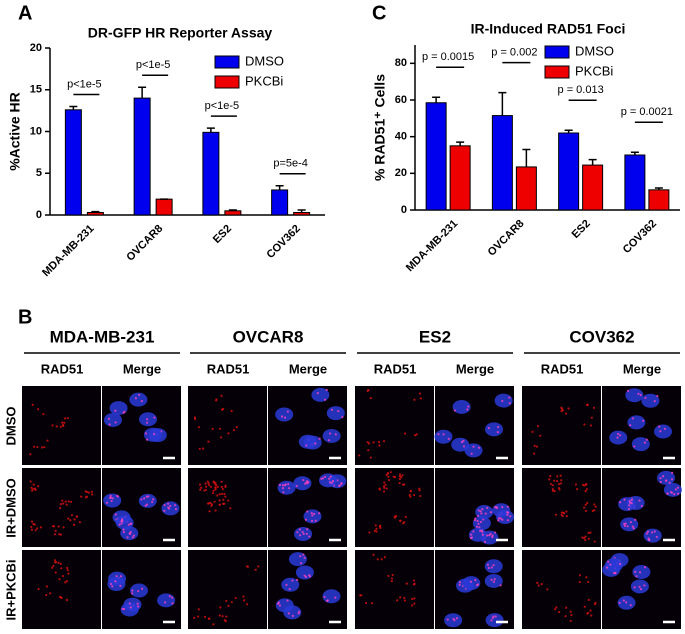 The height and width of the screenshot is (634, 685). I want to click on p-value: p=5e-4, so click(290, 164).